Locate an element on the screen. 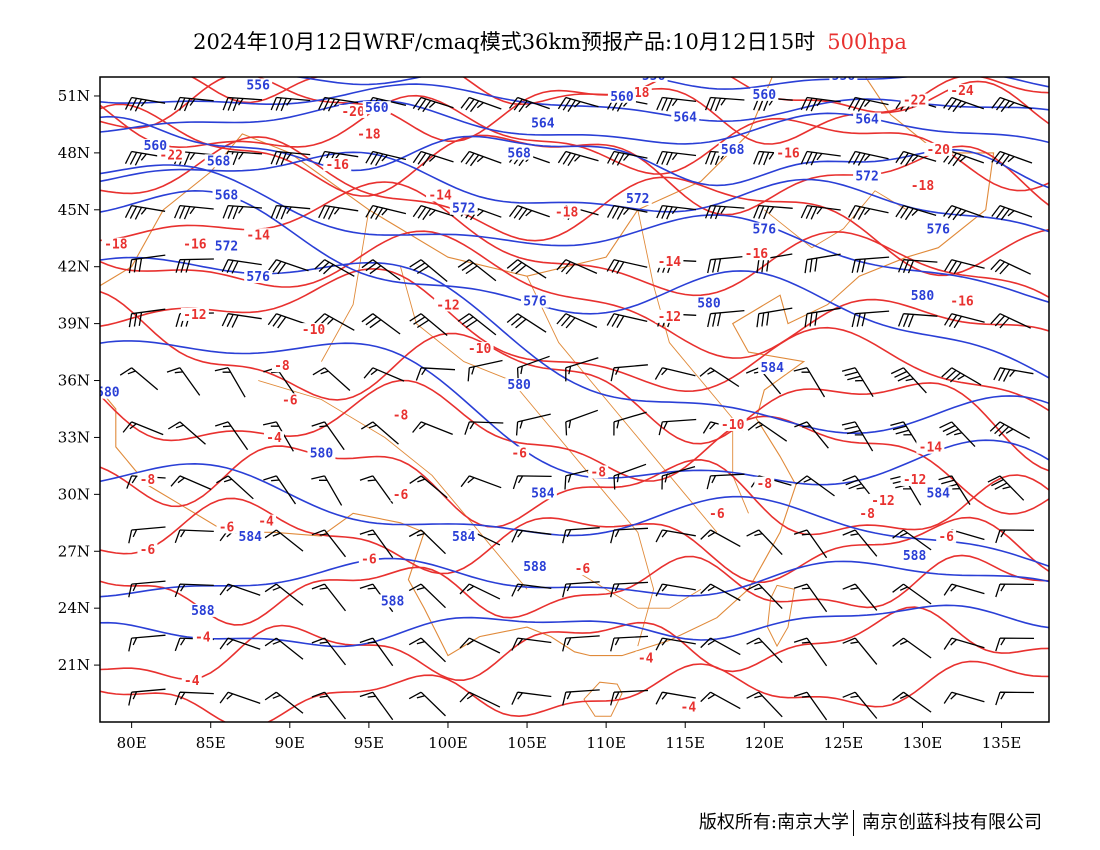 The height and width of the screenshot is (850, 1100). footer-divider is located at coordinates (853, 823).